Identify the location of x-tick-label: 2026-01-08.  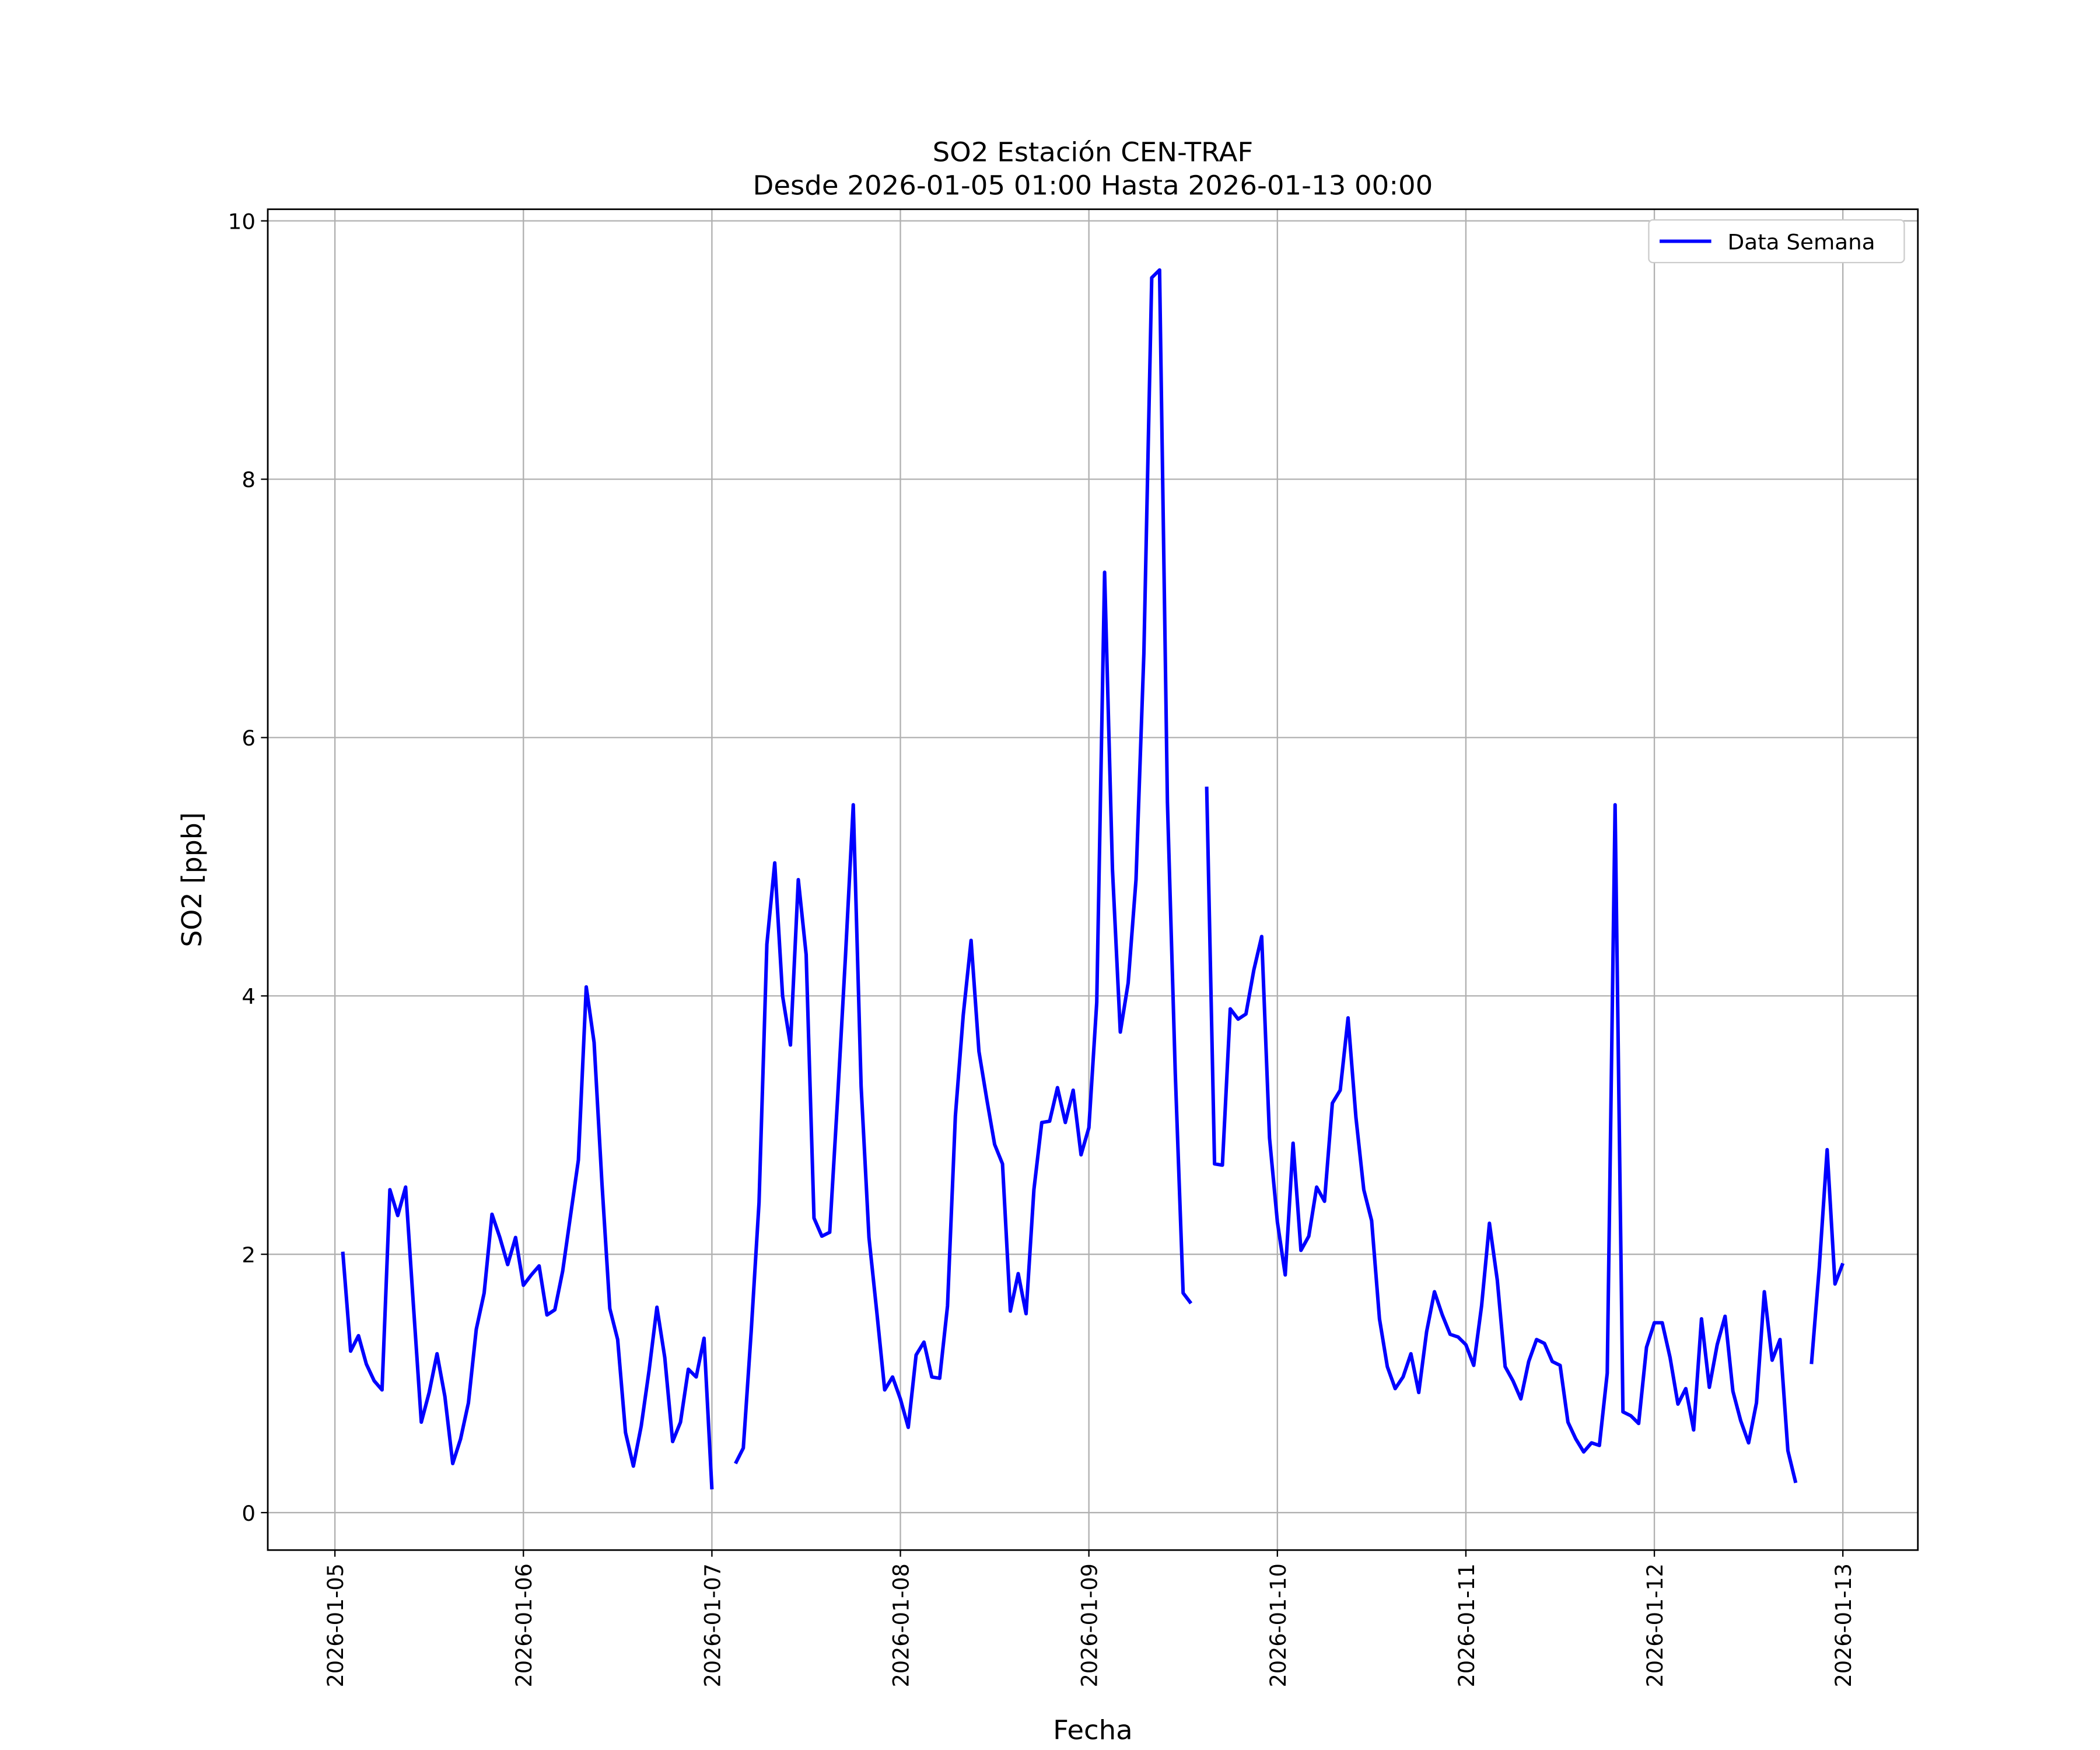
(901, 1625).